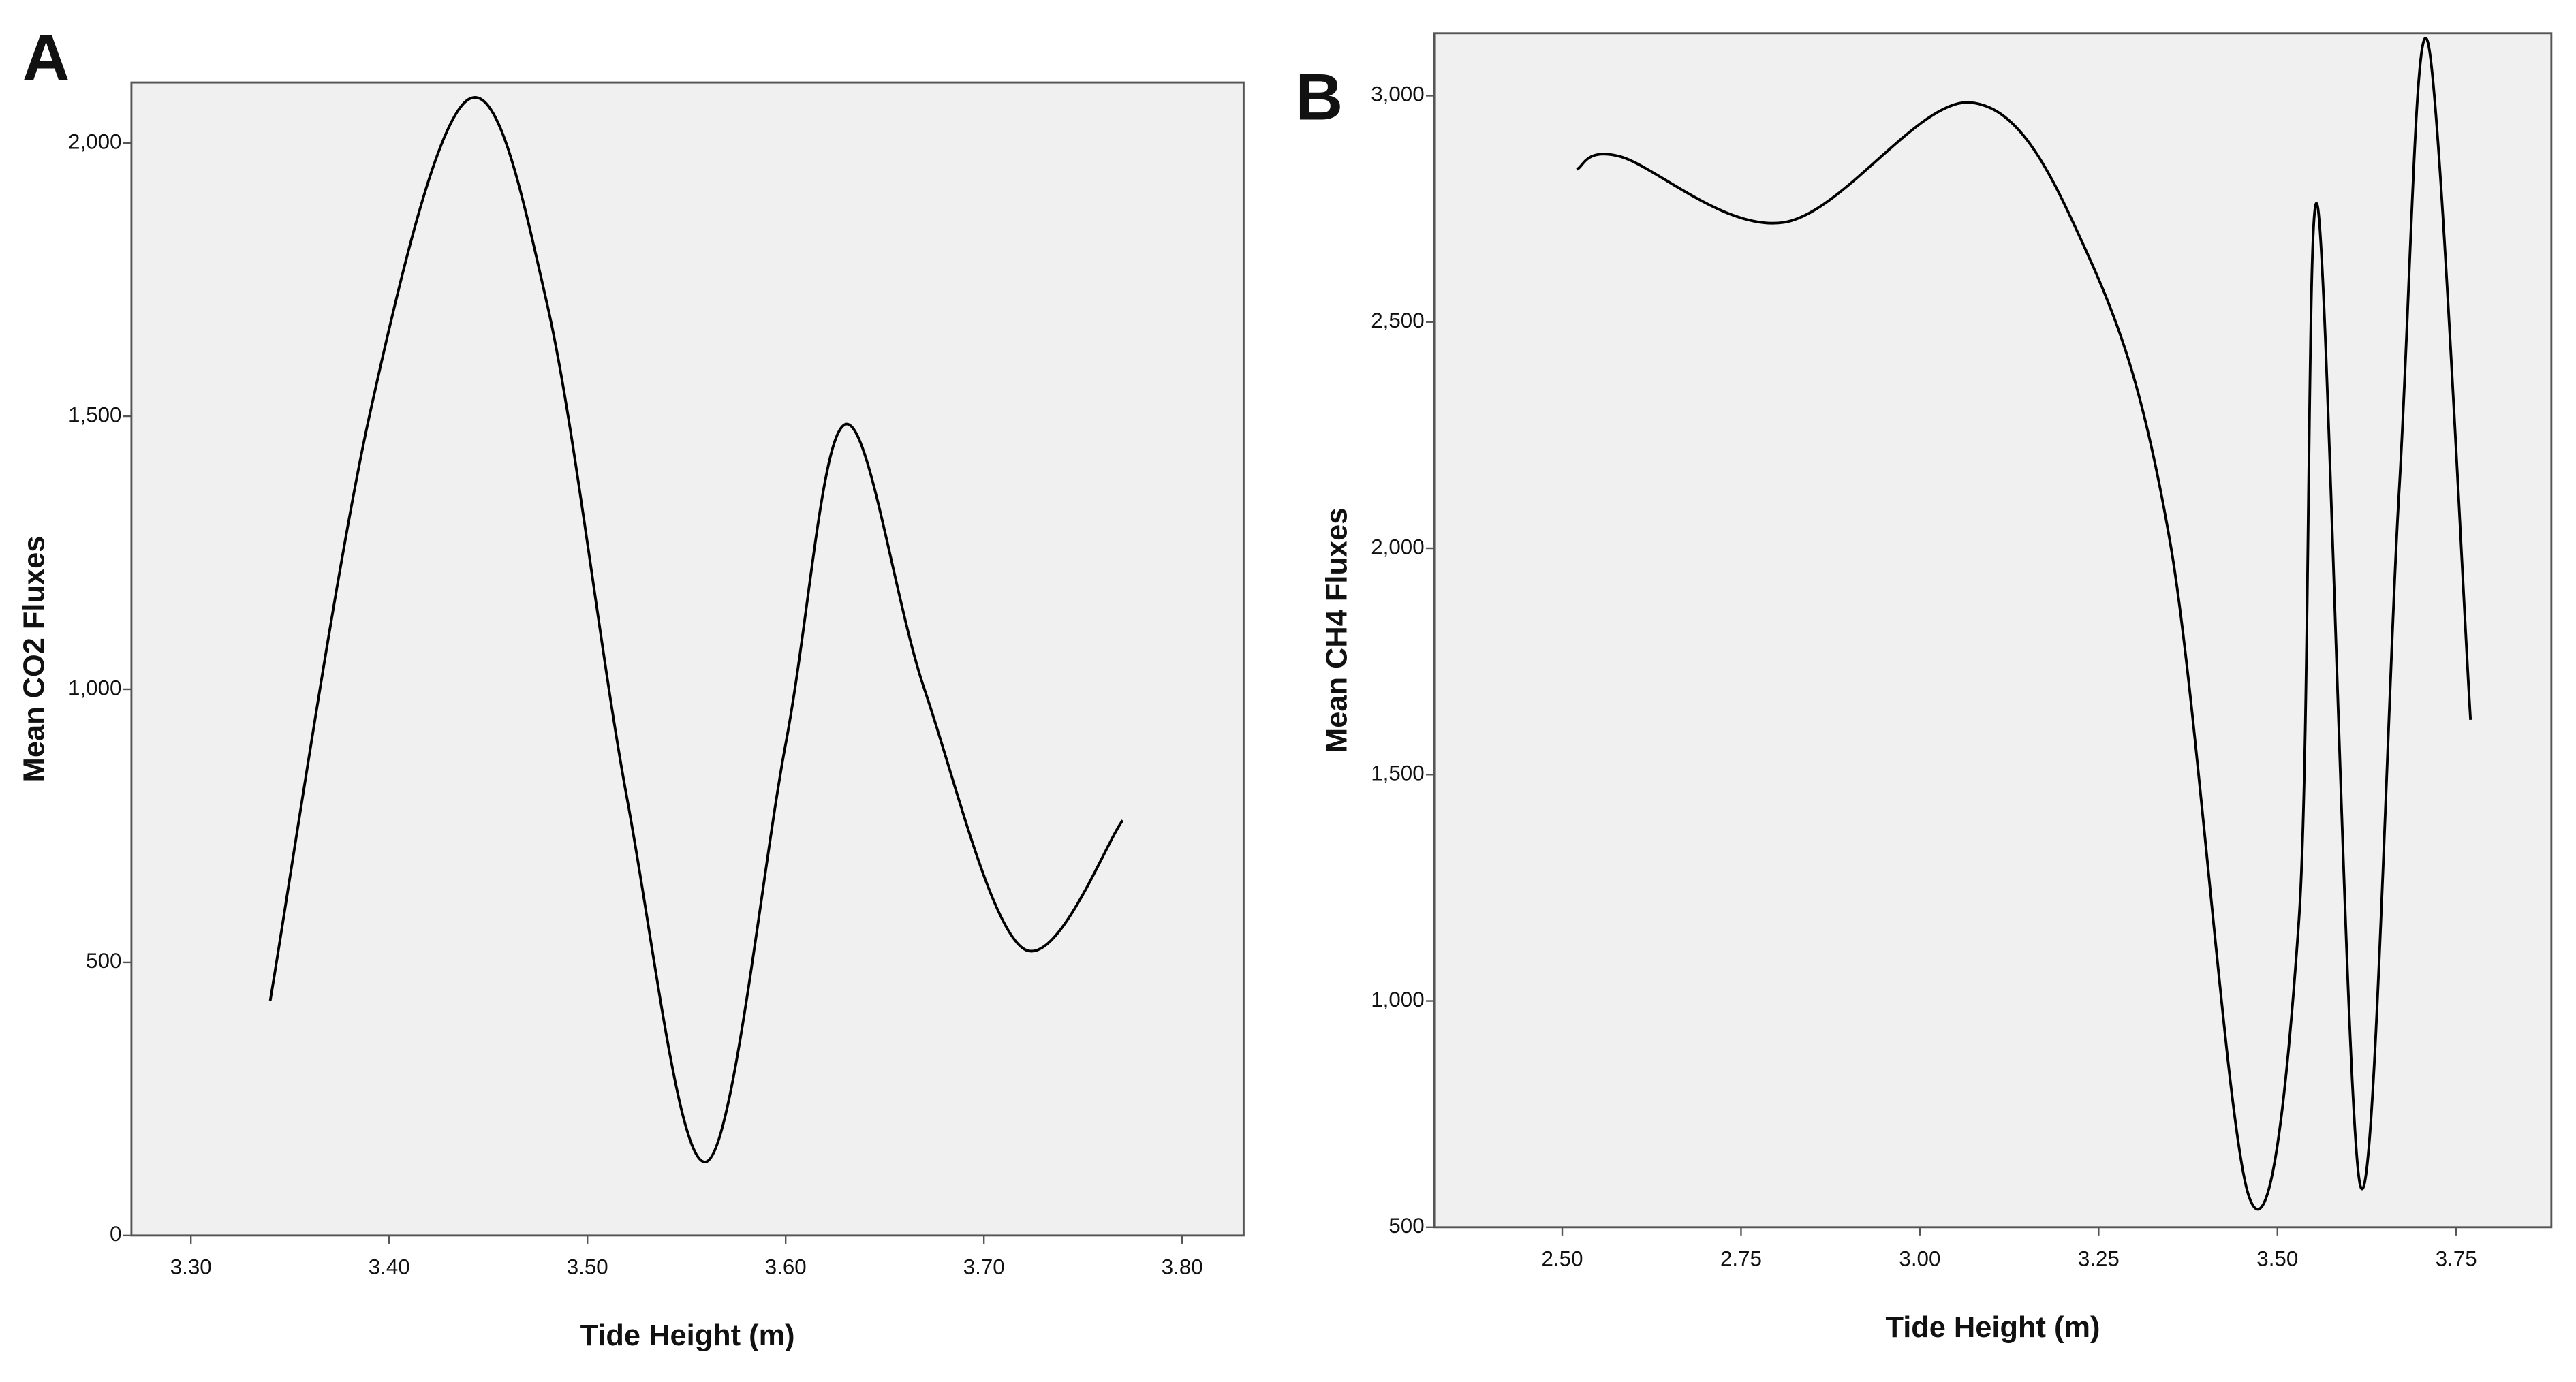  I want to click on x-tick-label: 2.50, so click(1563, 1258).